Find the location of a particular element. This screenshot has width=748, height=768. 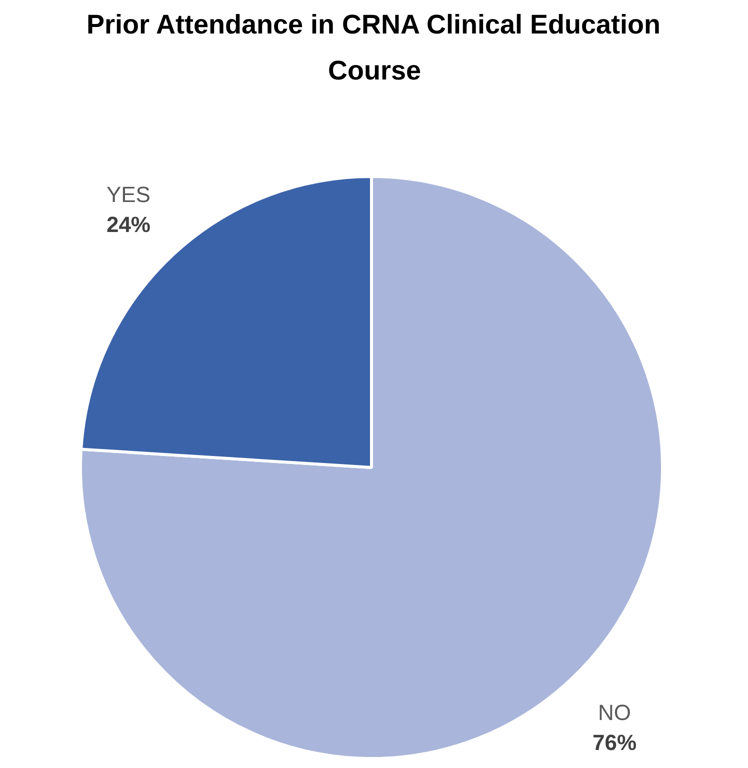

slice-label: NO is located at coordinates (615, 712).